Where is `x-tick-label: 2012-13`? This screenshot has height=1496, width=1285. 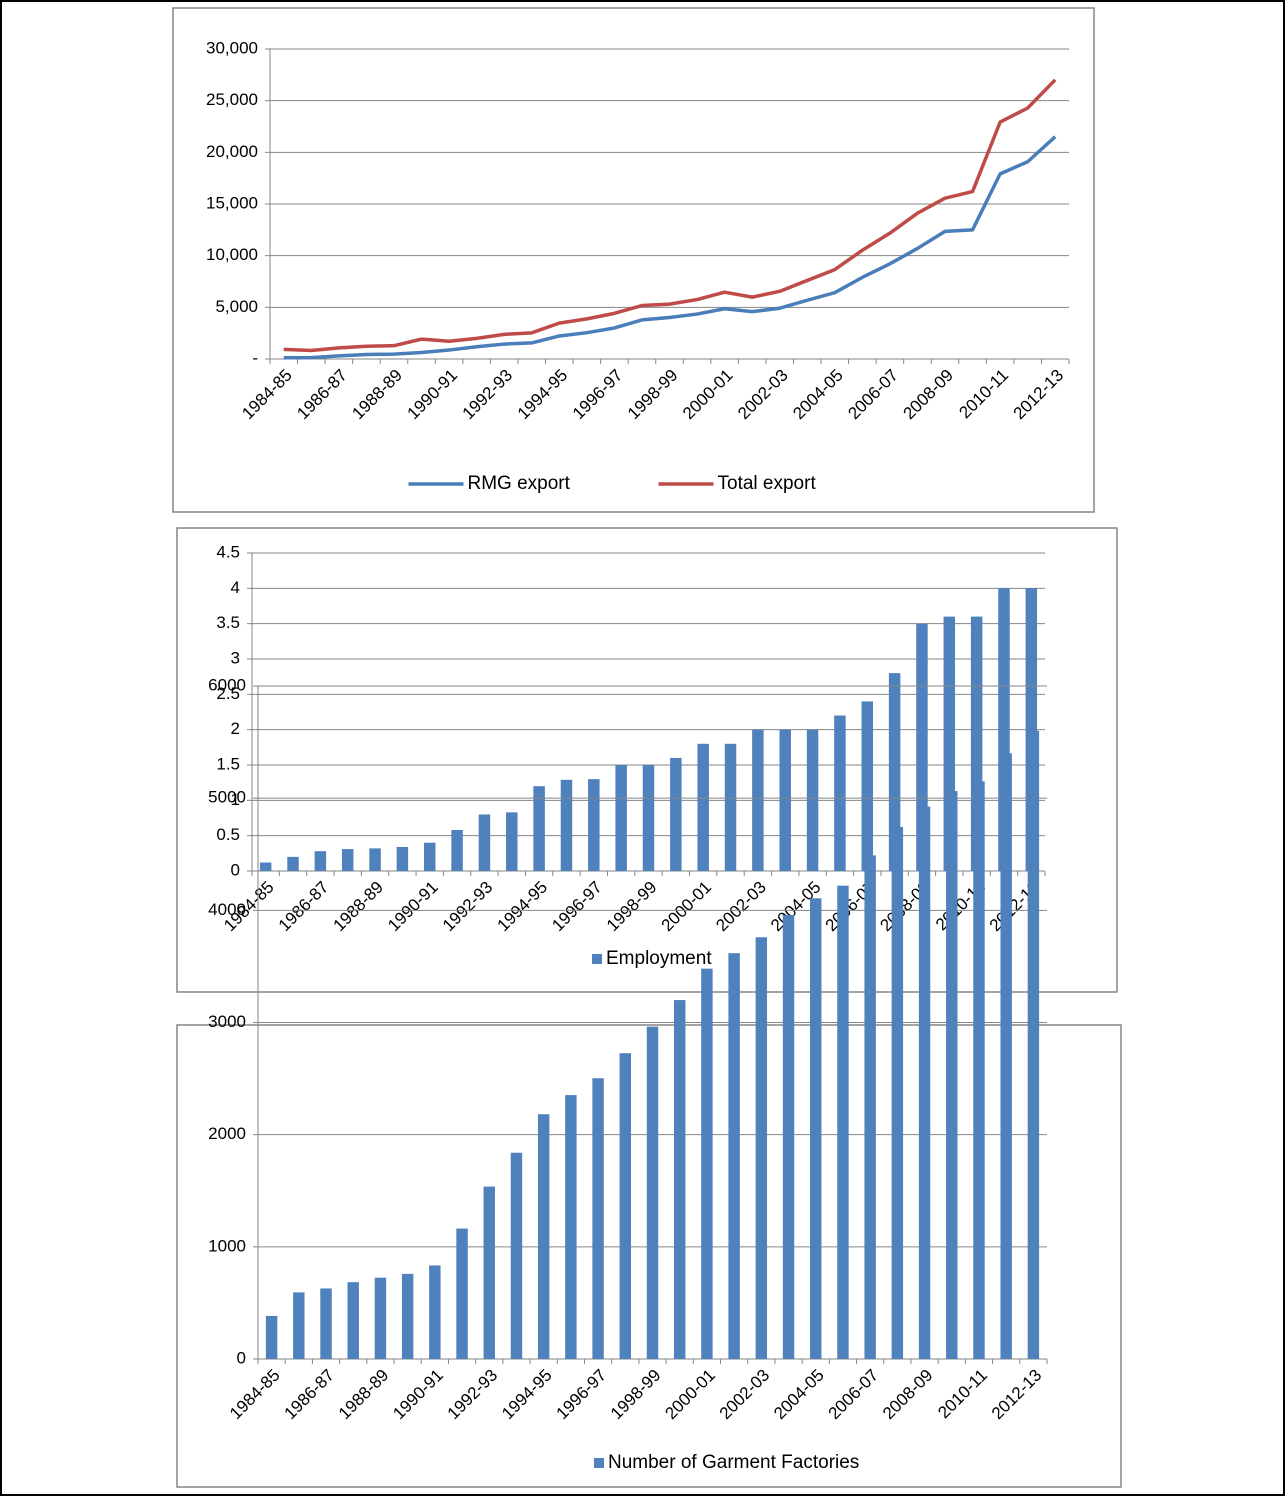 x-tick-label: 2012-13 is located at coordinates (1017, 1395).